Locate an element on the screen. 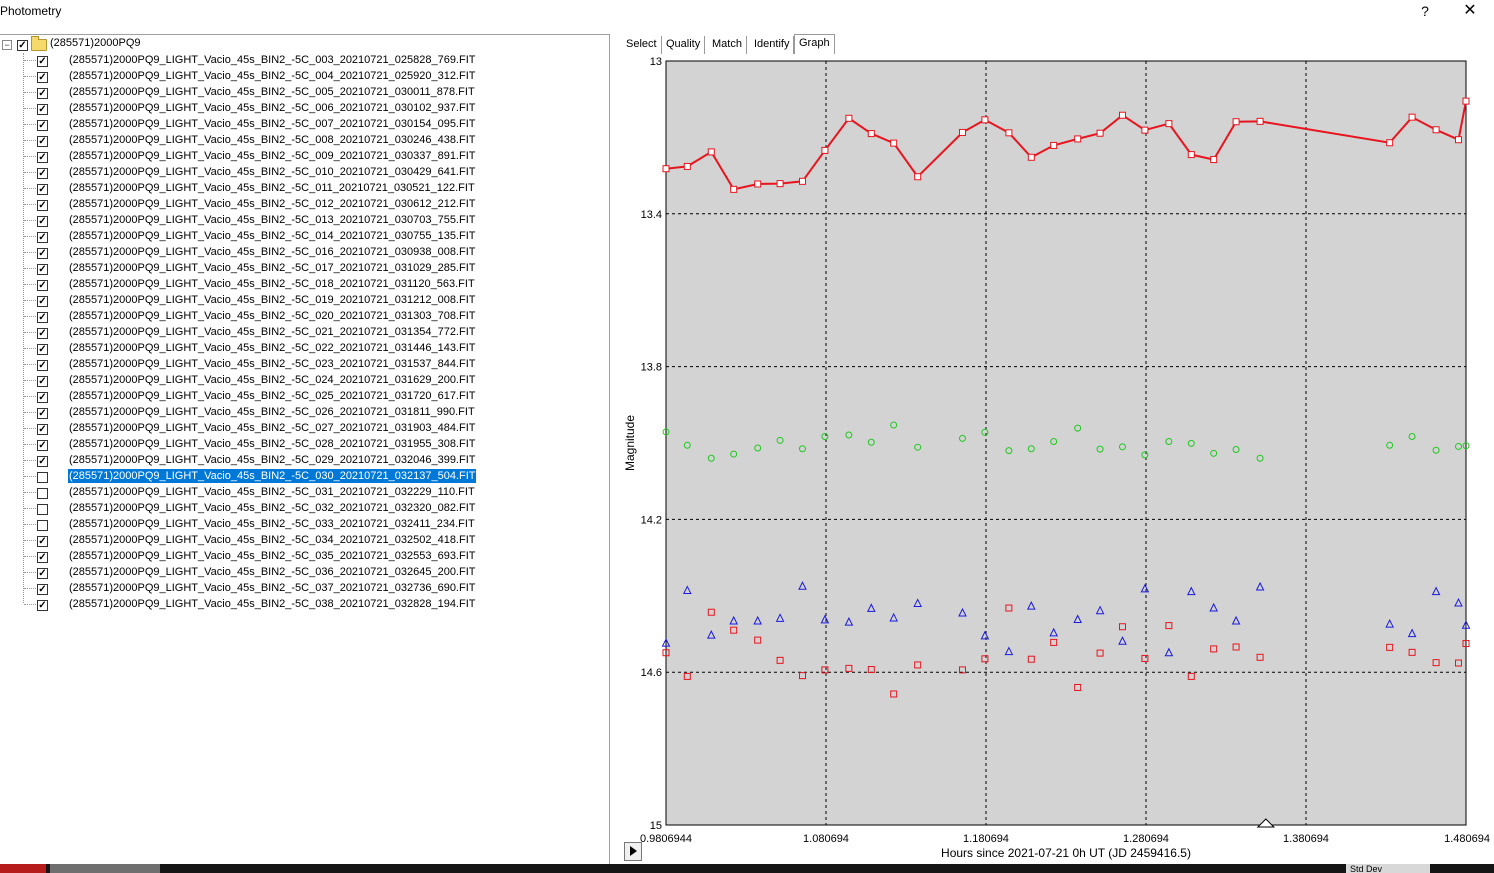  window-title: Photometry is located at coordinates (31, 11).